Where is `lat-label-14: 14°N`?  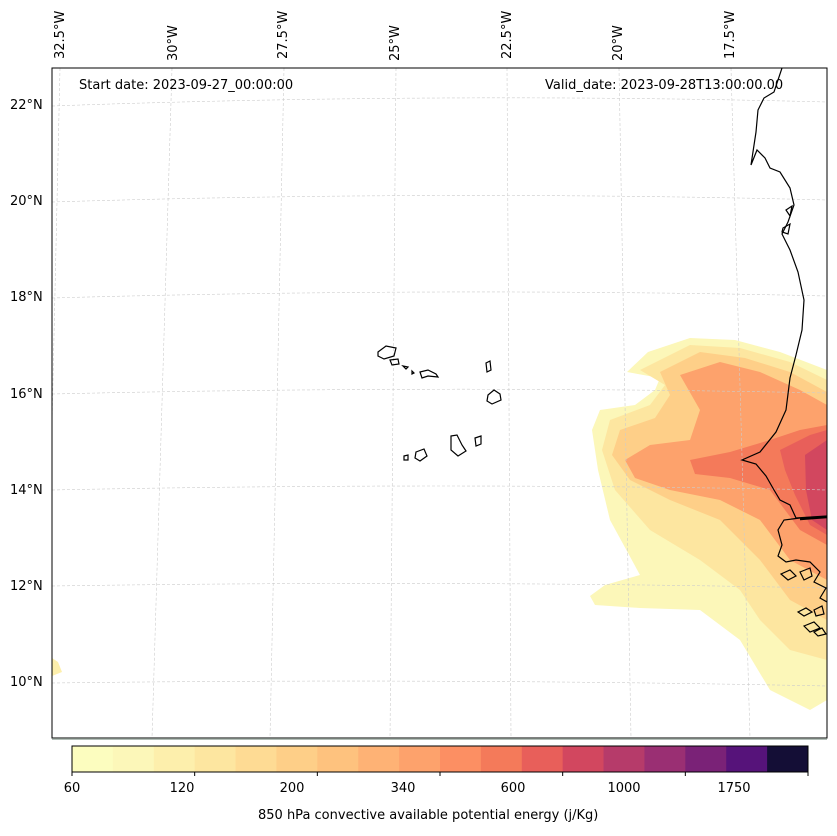 lat-label-14: 14°N is located at coordinates (26, 490).